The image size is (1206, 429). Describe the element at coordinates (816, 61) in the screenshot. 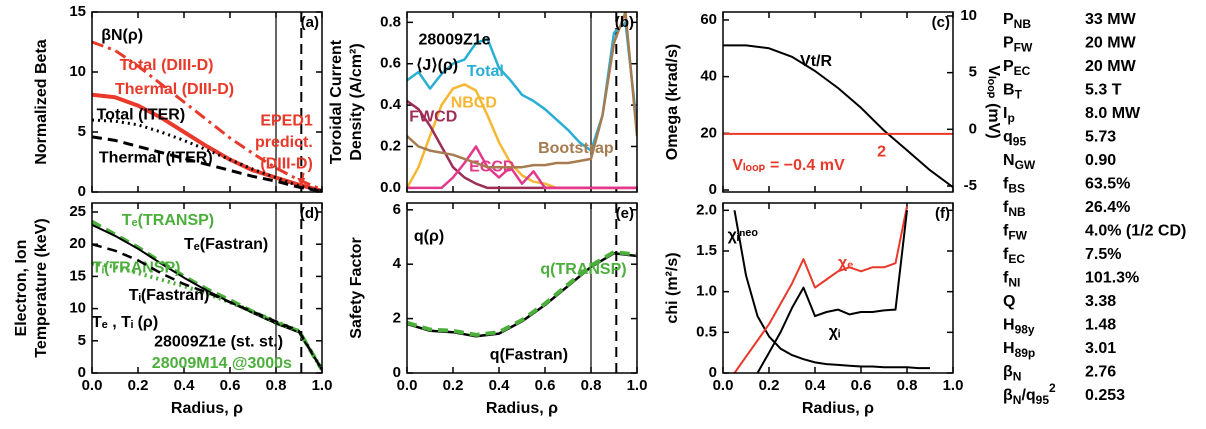

I see `series-label: Vt/R` at that location.